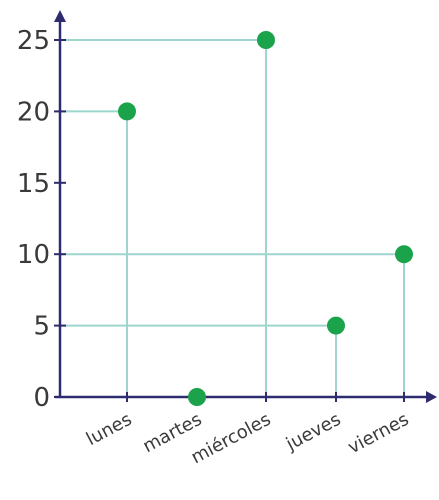 The width and height of the screenshot is (439, 500). I want to click on x-category-label: miércoles, so click(231, 438).